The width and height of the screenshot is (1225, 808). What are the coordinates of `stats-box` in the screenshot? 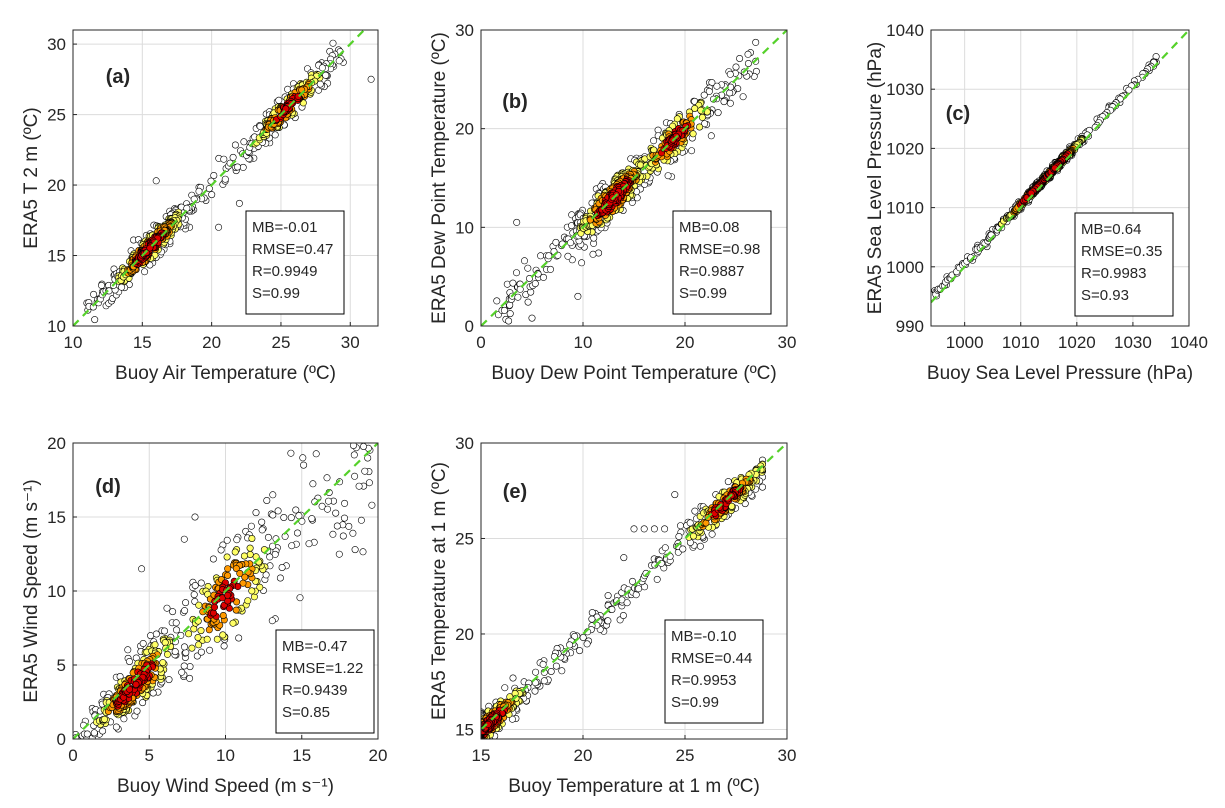 It's located at (714, 671).